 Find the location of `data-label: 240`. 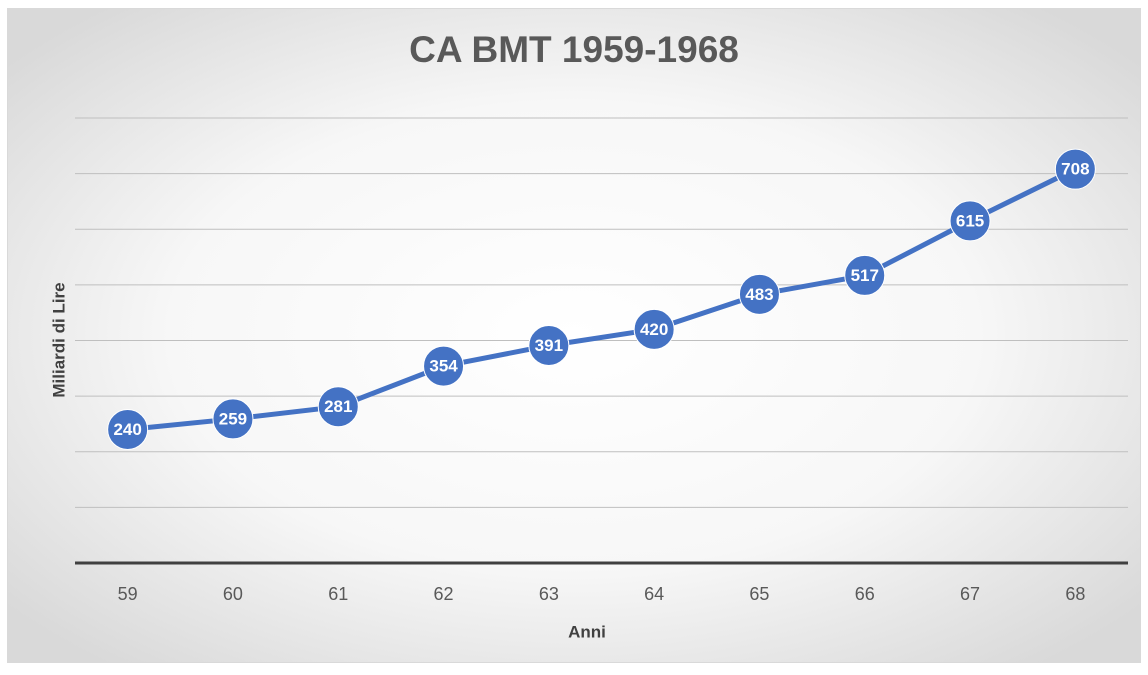

data-label: 240 is located at coordinates (127, 429).